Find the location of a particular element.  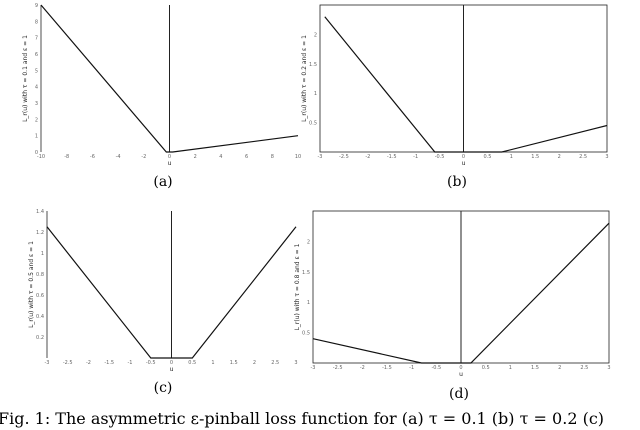

y-tick-label: 0.2 is located at coordinates (40, 338).